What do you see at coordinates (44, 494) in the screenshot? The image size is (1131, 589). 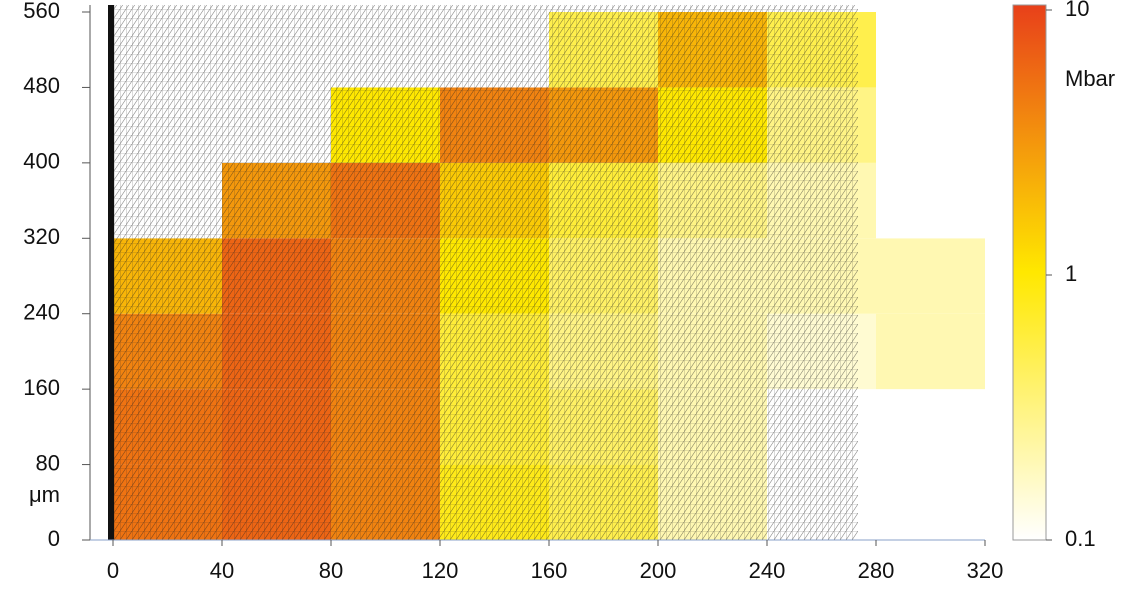 I see `y-axis-label: μm` at bounding box center [44, 494].